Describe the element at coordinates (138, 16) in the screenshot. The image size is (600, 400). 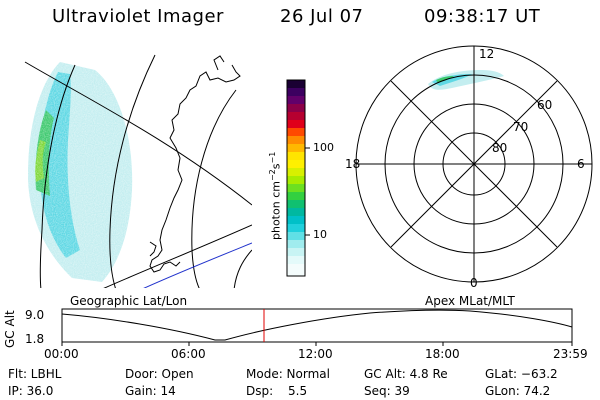
I see `instrument-title: Ultraviolet Imager` at that location.